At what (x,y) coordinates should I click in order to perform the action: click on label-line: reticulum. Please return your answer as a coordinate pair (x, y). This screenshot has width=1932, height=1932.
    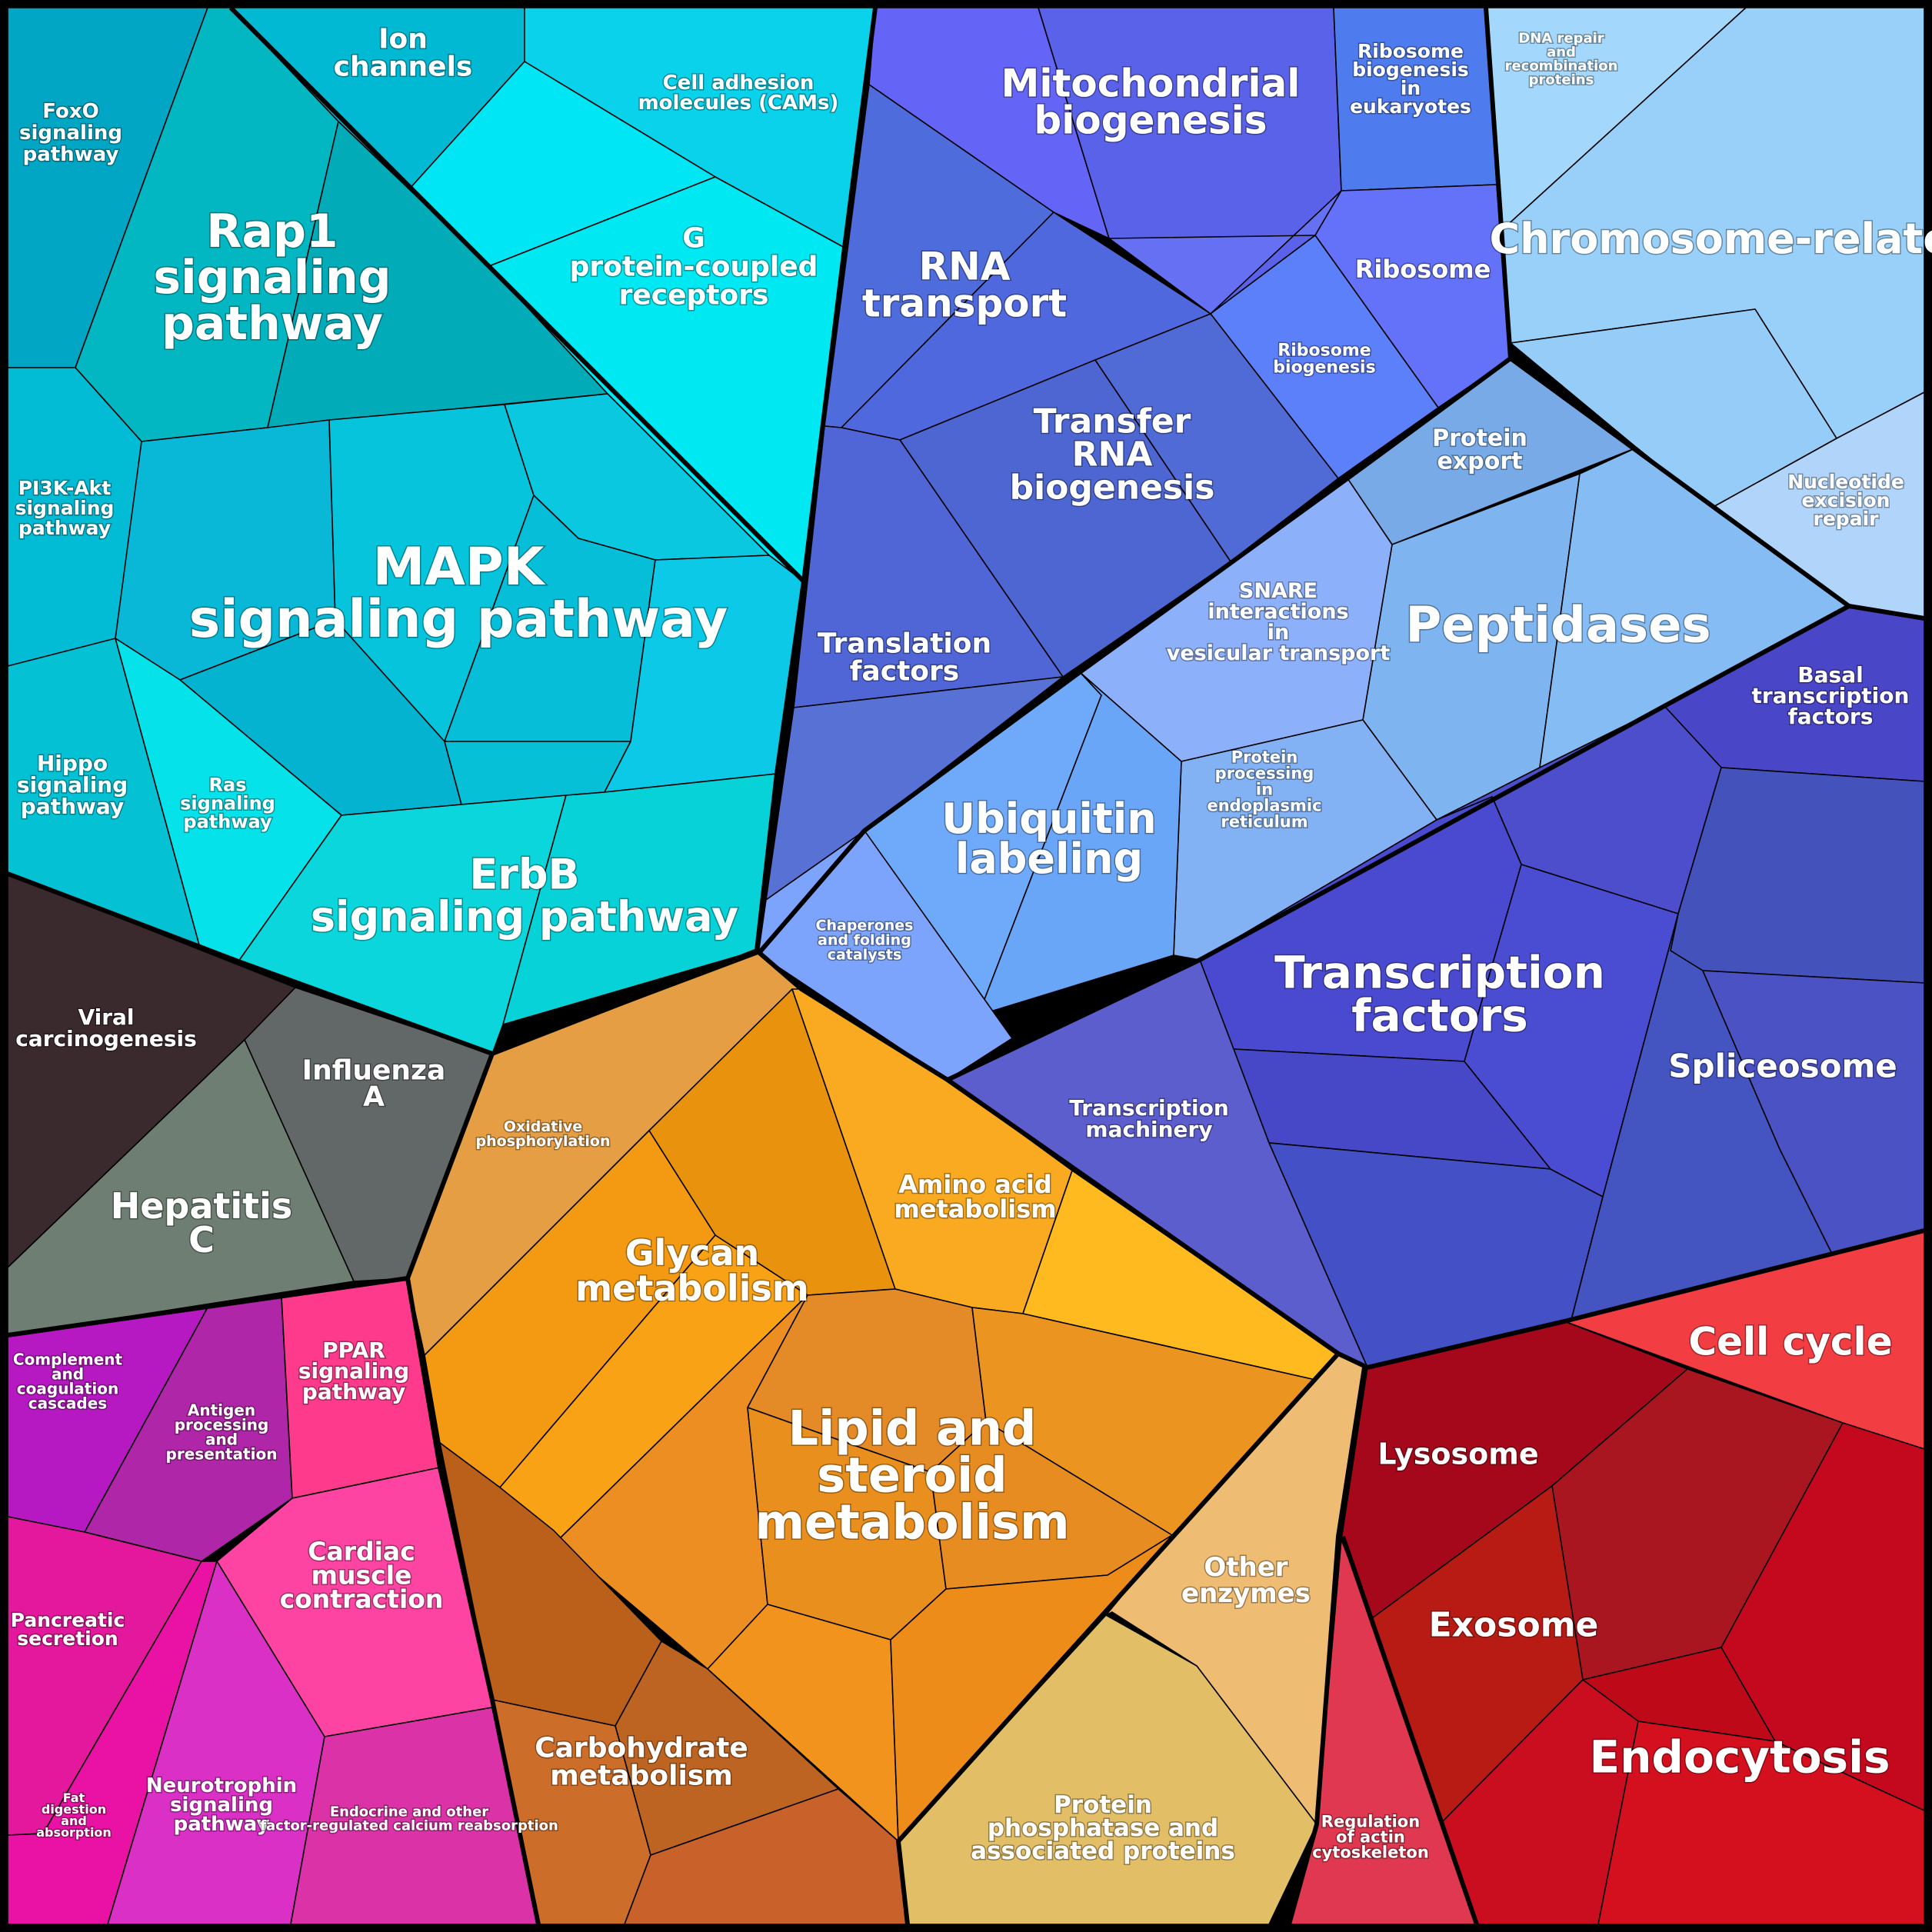
    Looking at the image, I should click on (1264, 821).